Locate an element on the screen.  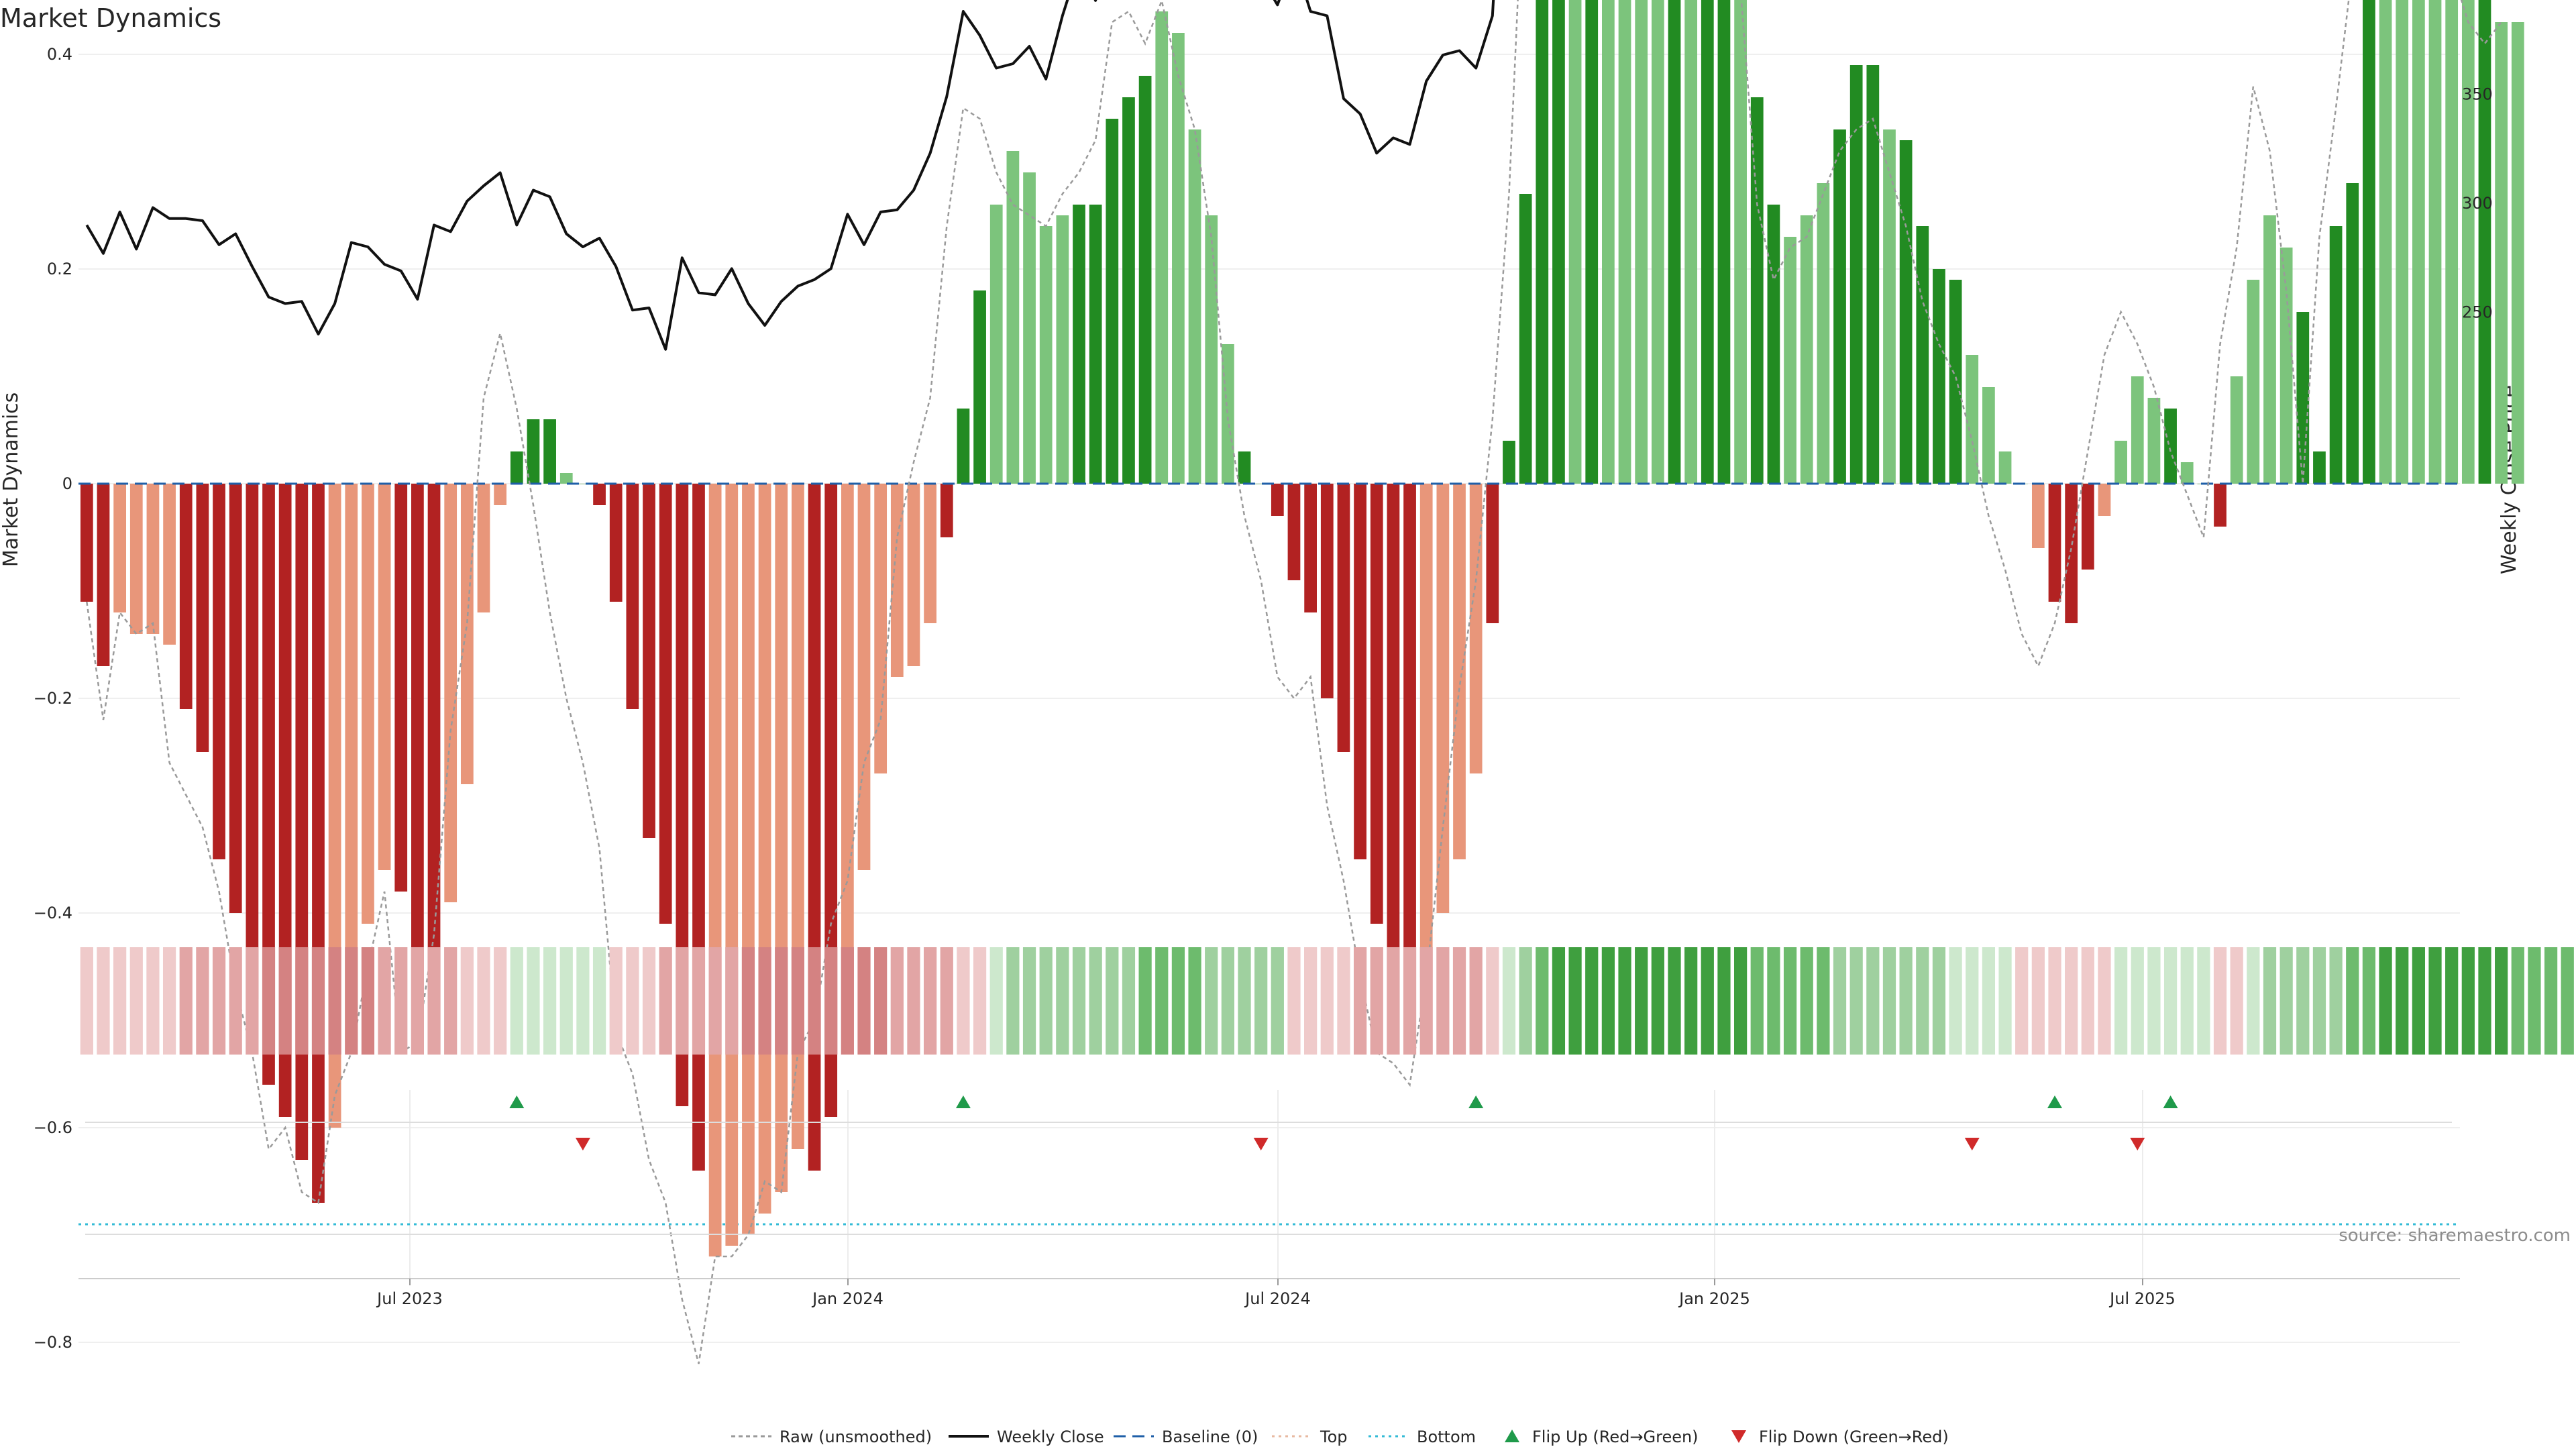
flip-down-marker is located at coordinates (2137, 1144).